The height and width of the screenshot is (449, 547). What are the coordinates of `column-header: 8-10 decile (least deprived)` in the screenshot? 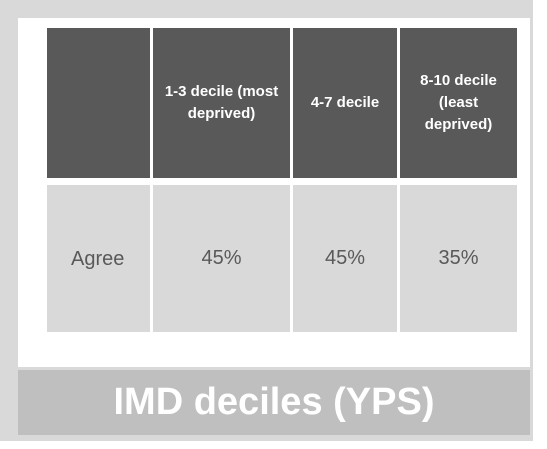 It's located at (458, 103).